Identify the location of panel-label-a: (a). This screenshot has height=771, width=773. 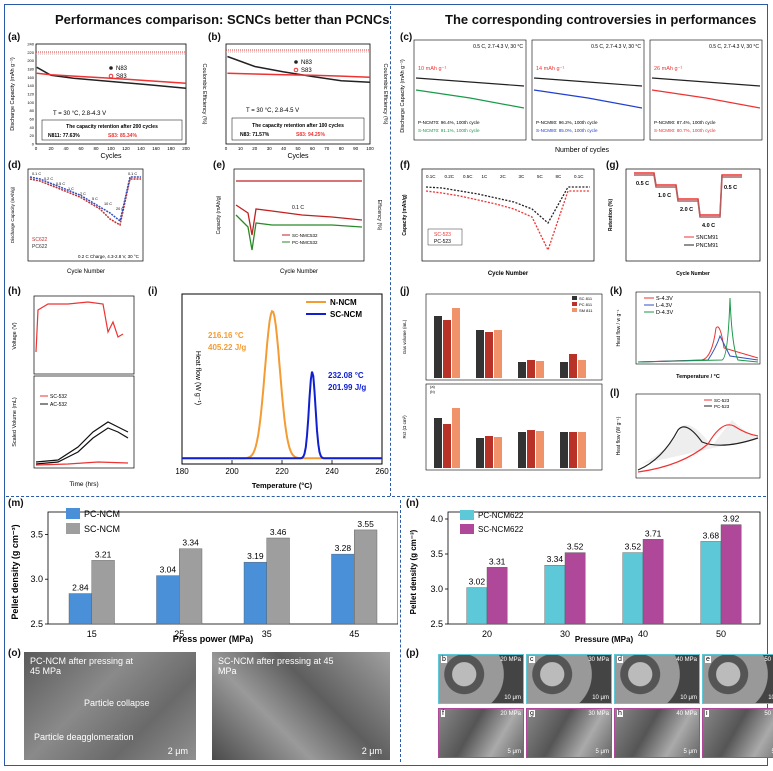
(14, 37).